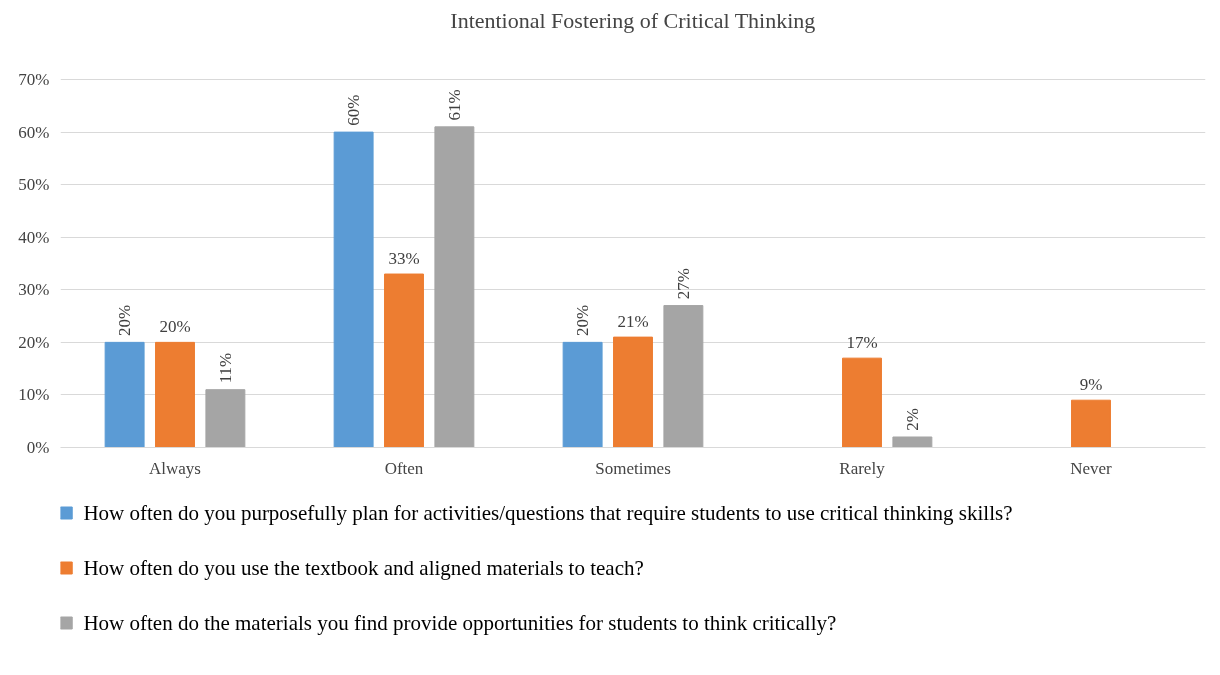 This screenshot has width=1220, height=675. Describe the element at coordinates (912, 419) in the screenshot. I see `data-label: 2%` at that location.